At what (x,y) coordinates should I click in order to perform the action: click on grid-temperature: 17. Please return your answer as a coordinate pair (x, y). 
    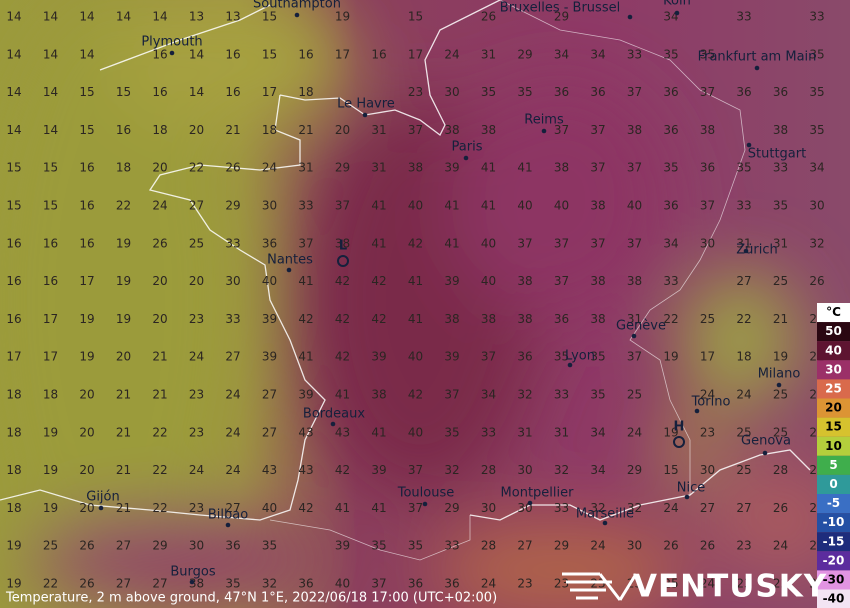
    Looking at the image, I should click on (13, 357).